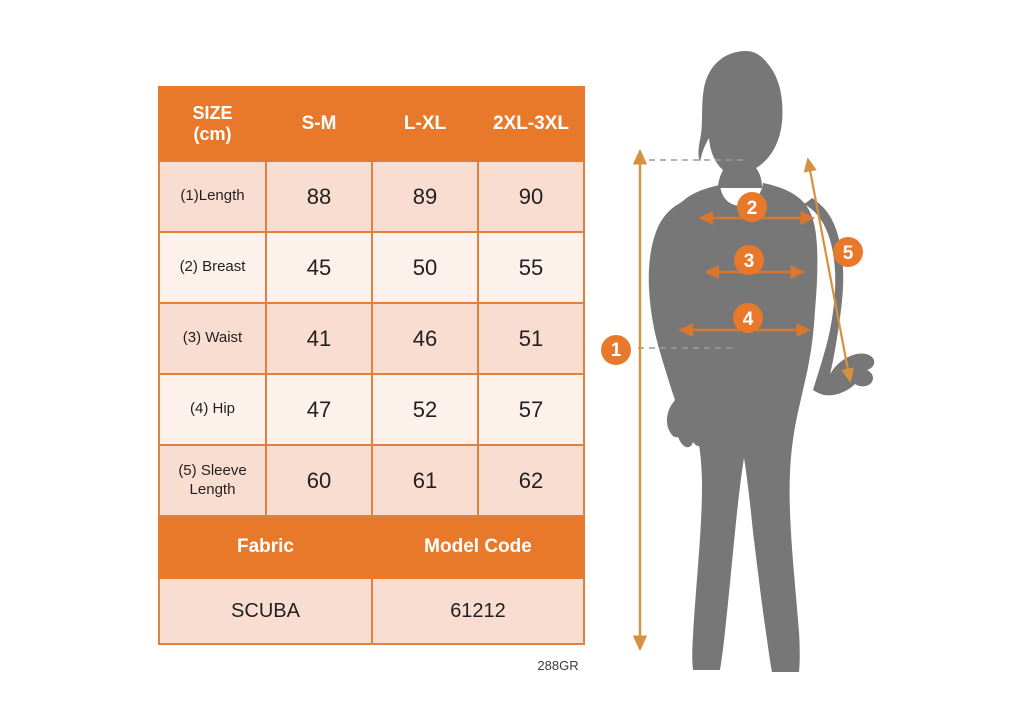 Image resolution: width=1024 pixels, height=726 pixels. Describe the element at coordinates (212, 338) in the screenshot. I see `row-label-waist: (3) Waist` at that location.